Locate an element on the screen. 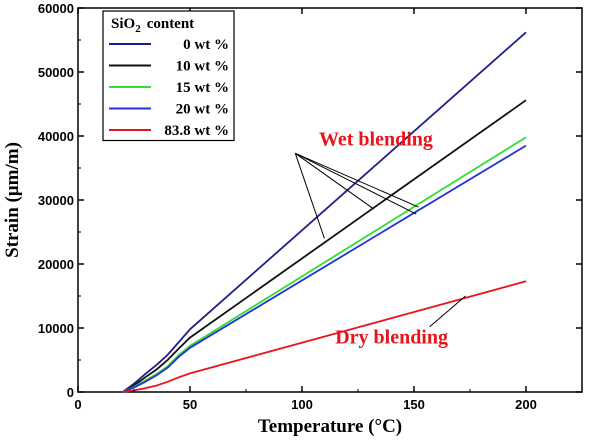  annotation-layer: Wet blending Dry blending is located at coordinates (380, 238).